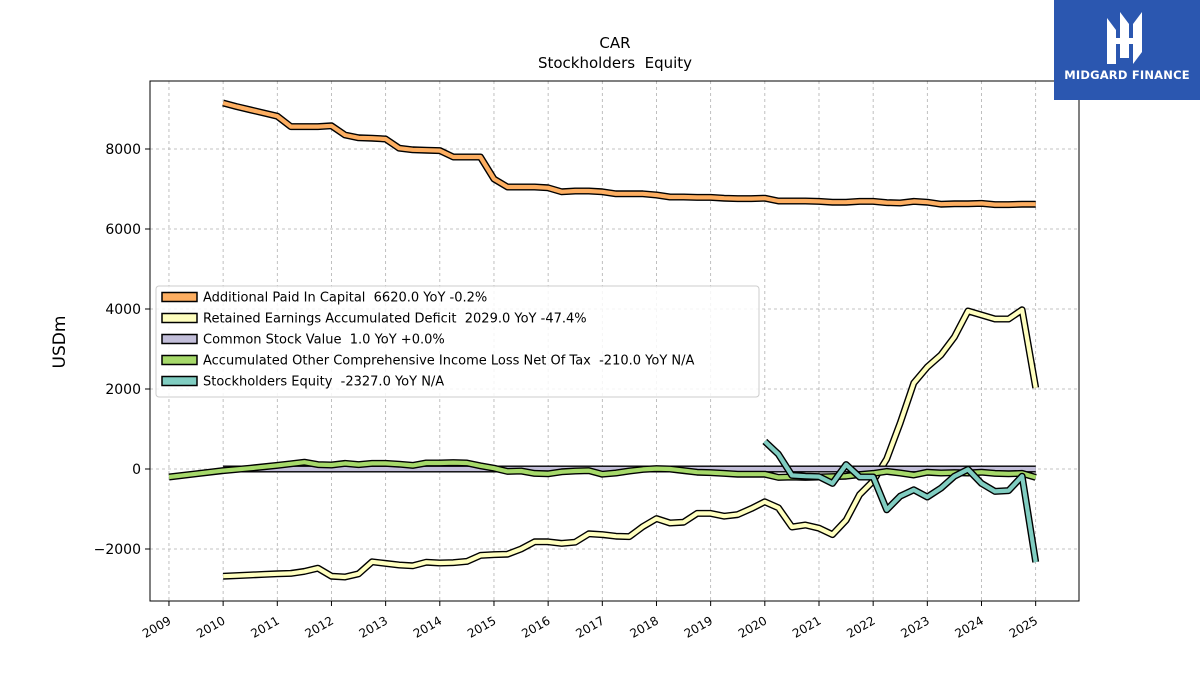 The image size is (1200, 675). What do you see at coordinates (535, 626) in the screenshot?
I see `x-tick-label: 2016` at bounding box center [535, 626].